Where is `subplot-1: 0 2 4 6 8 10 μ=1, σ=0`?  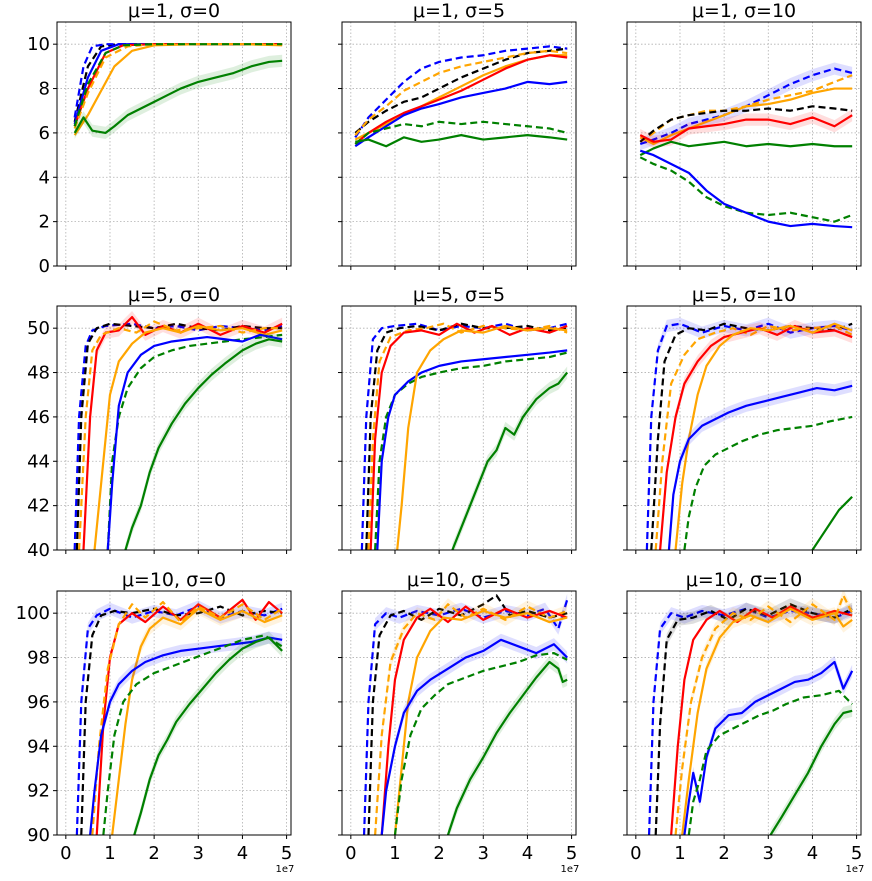
subplot-1: 0 2 4 6 8 10 μ=1, σ=0 is located at coordinates (159, 138).